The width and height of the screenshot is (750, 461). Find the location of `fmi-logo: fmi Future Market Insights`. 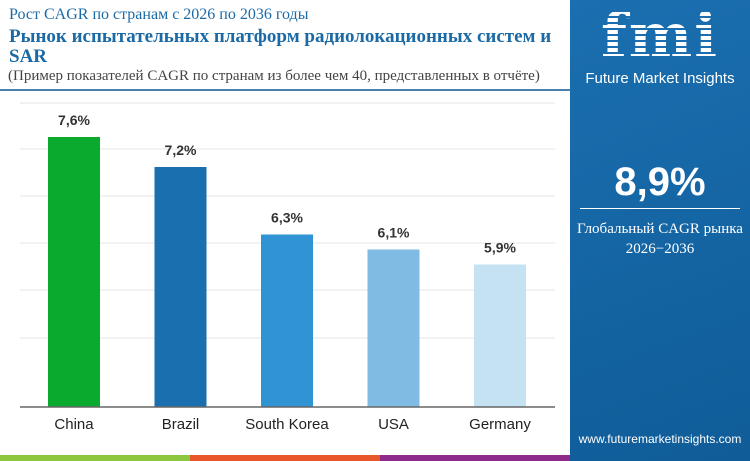

fmi-logo: fmi Future Market Insights is located at coordinates (660, 46).